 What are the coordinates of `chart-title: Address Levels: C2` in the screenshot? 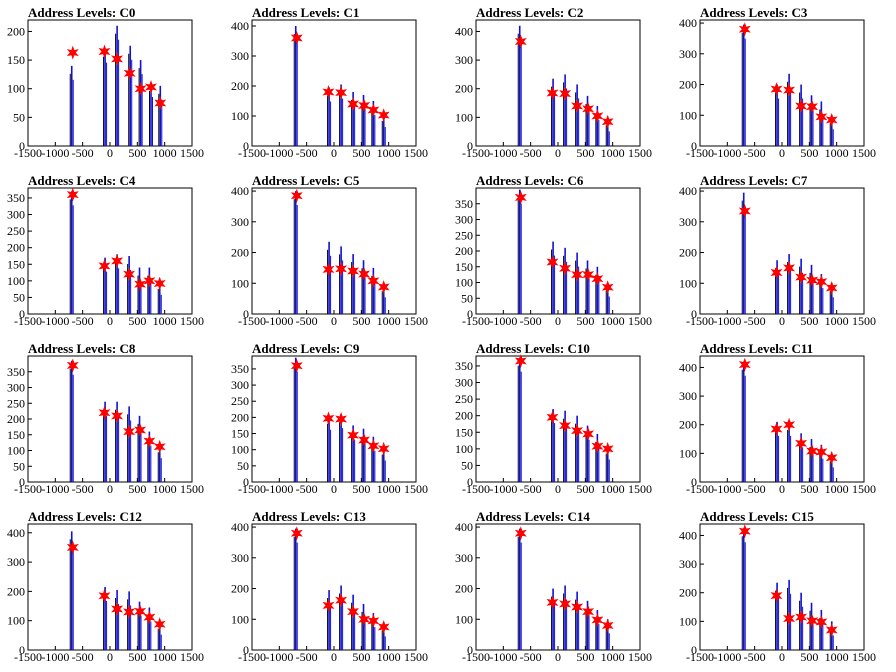 It's located at (529, 12).